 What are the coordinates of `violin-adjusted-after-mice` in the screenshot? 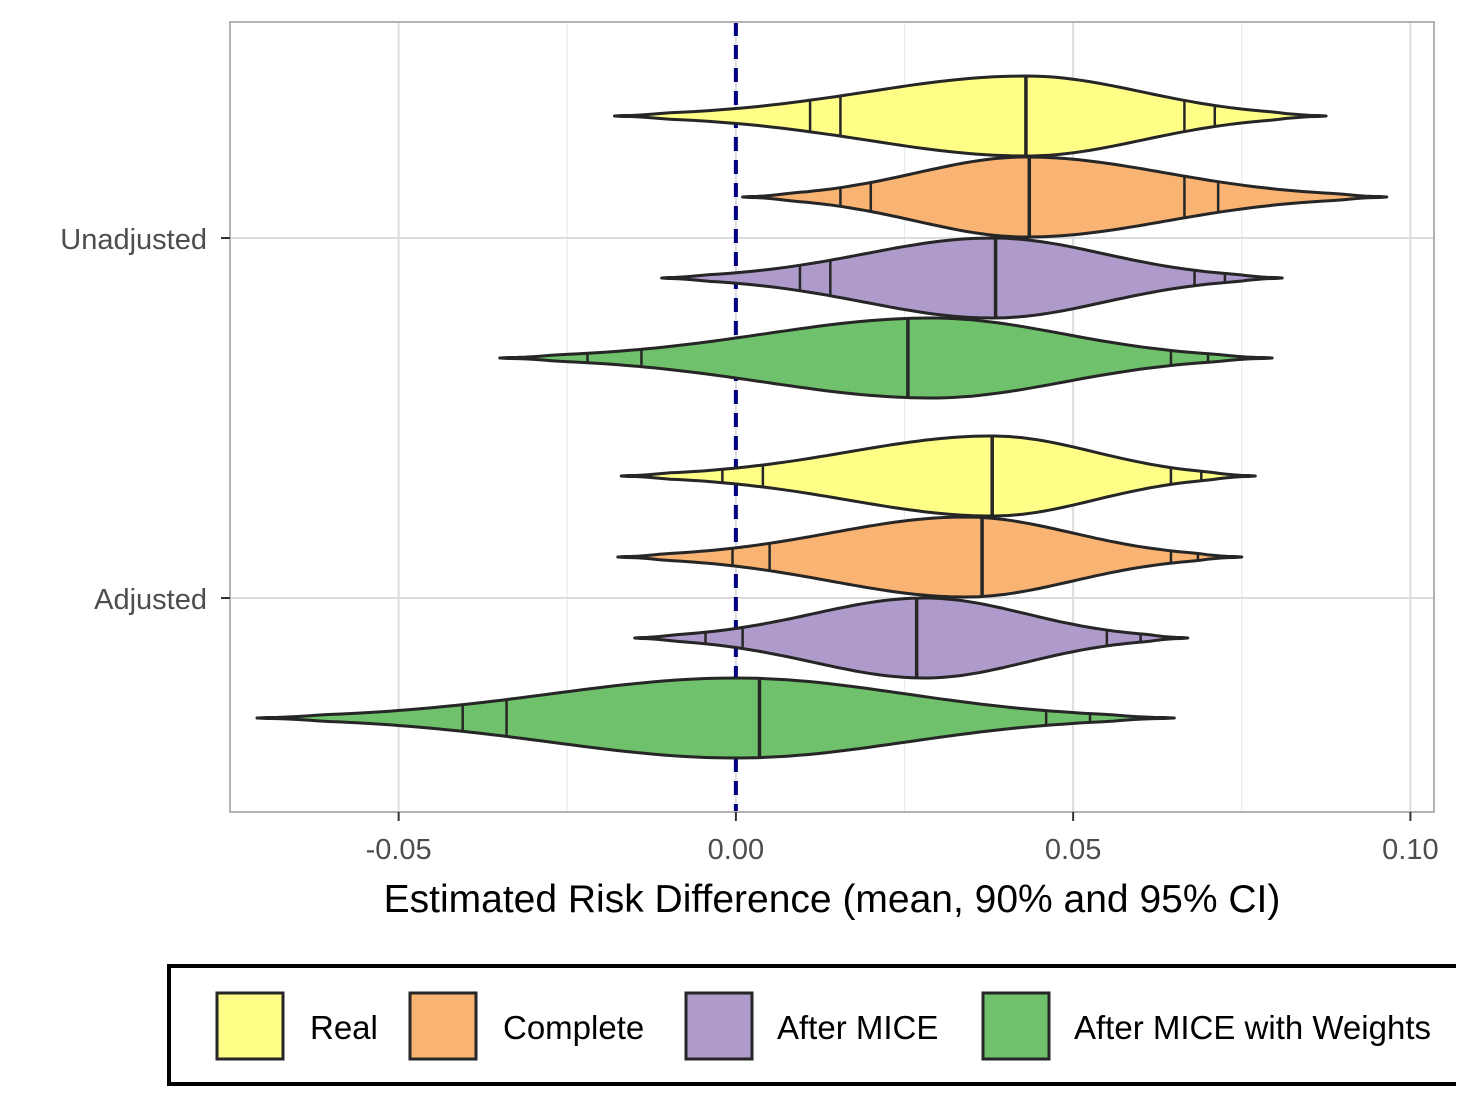 It's located at (911, 638).